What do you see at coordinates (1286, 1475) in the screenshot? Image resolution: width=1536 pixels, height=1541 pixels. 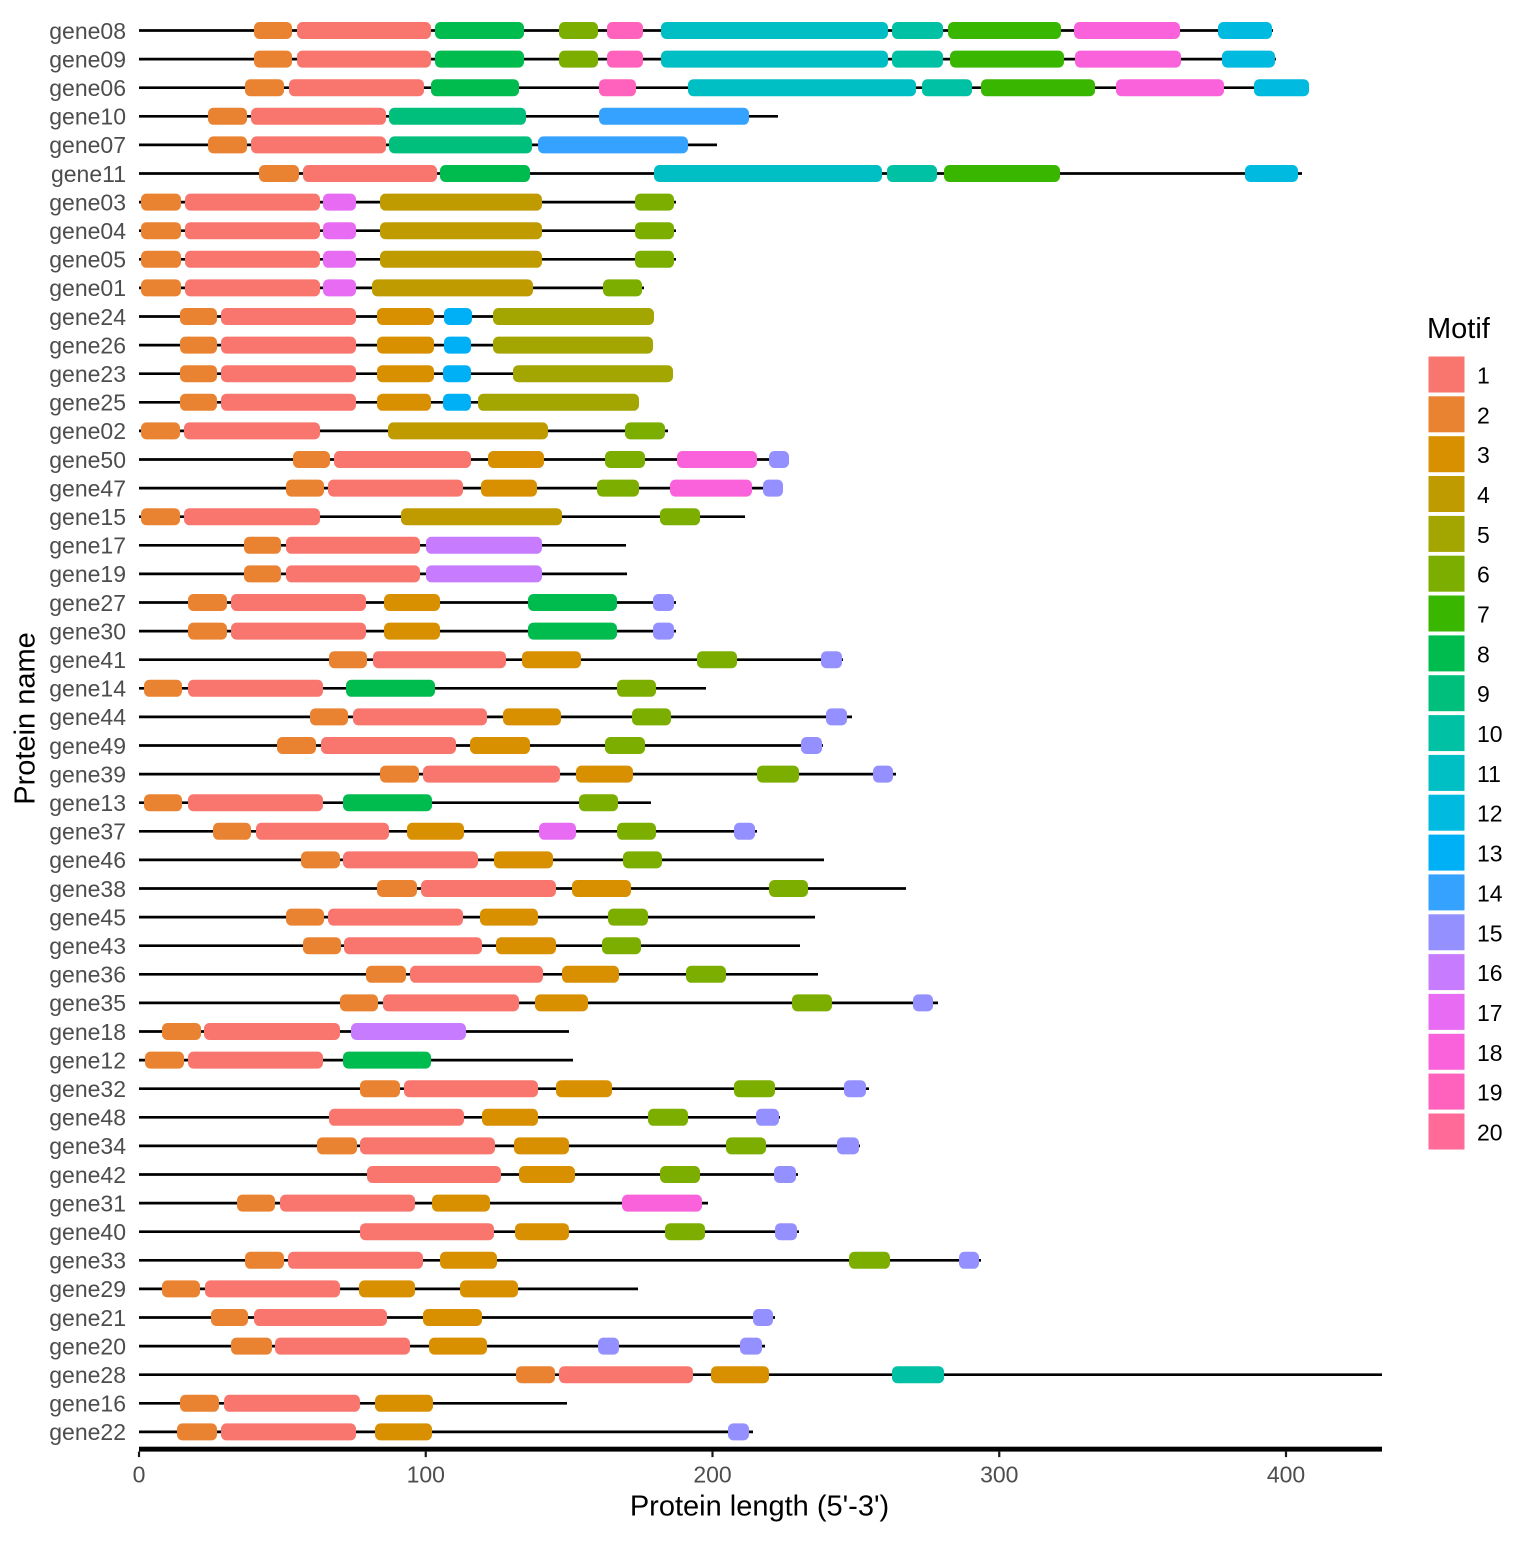 I see `svg-text: 400` at bounding box center [1286, 1475].